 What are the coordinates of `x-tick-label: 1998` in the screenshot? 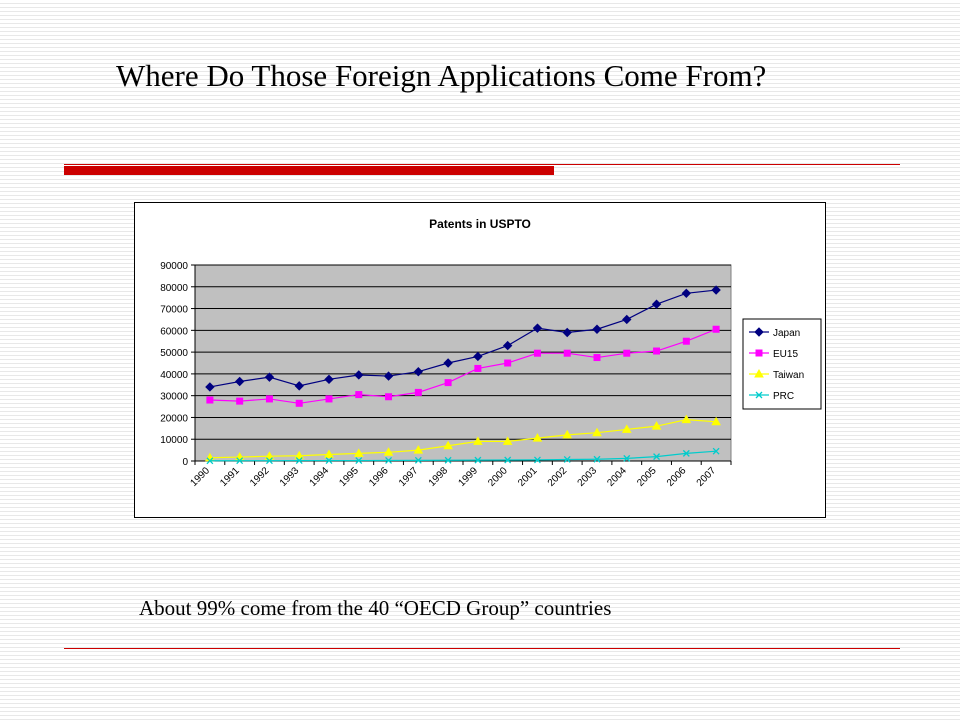 It's located at (439, 477).